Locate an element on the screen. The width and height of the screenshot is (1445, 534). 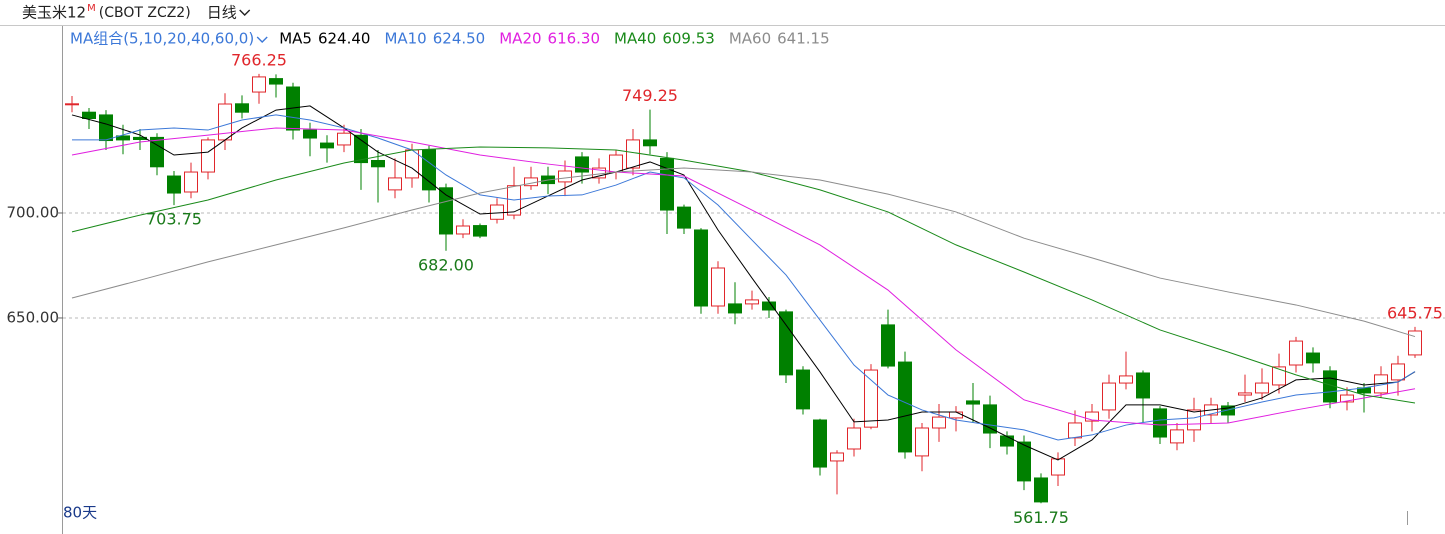
legend-value: 616.30 is located at coordinates (574, 39).